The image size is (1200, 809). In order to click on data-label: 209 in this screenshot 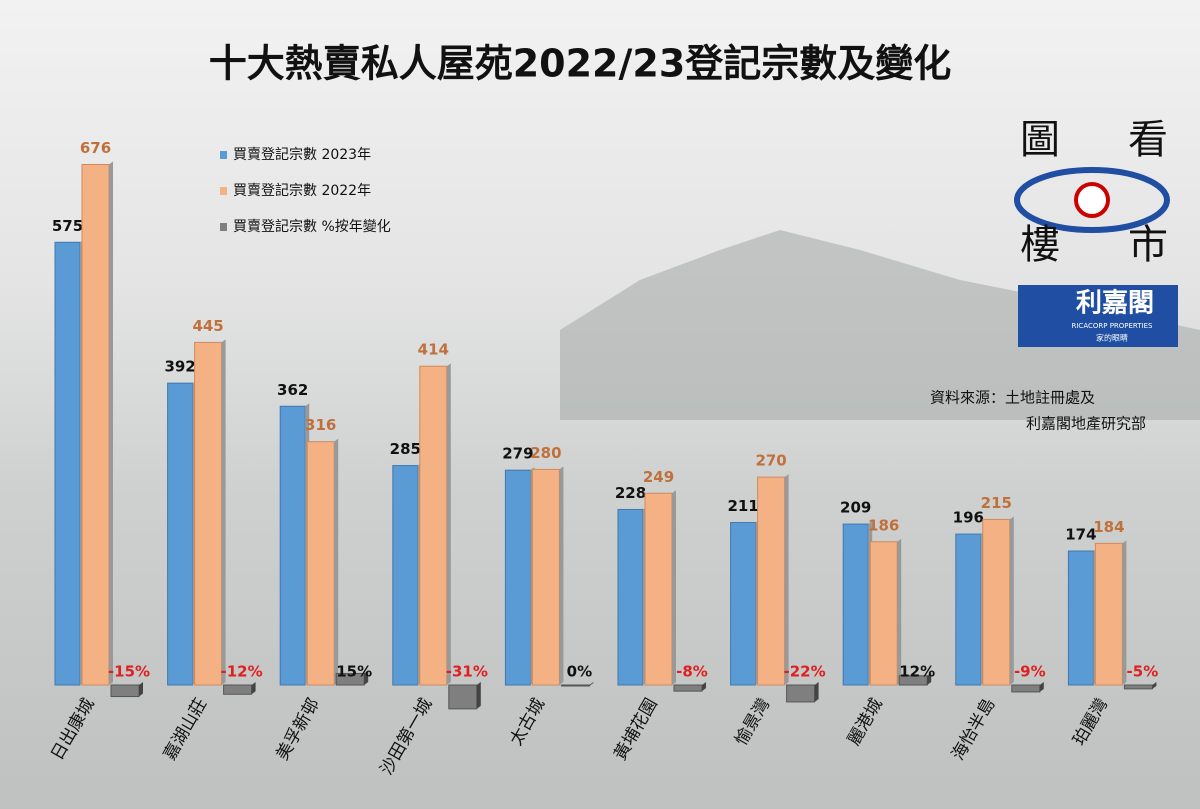, I will do `click(855, 508)`.